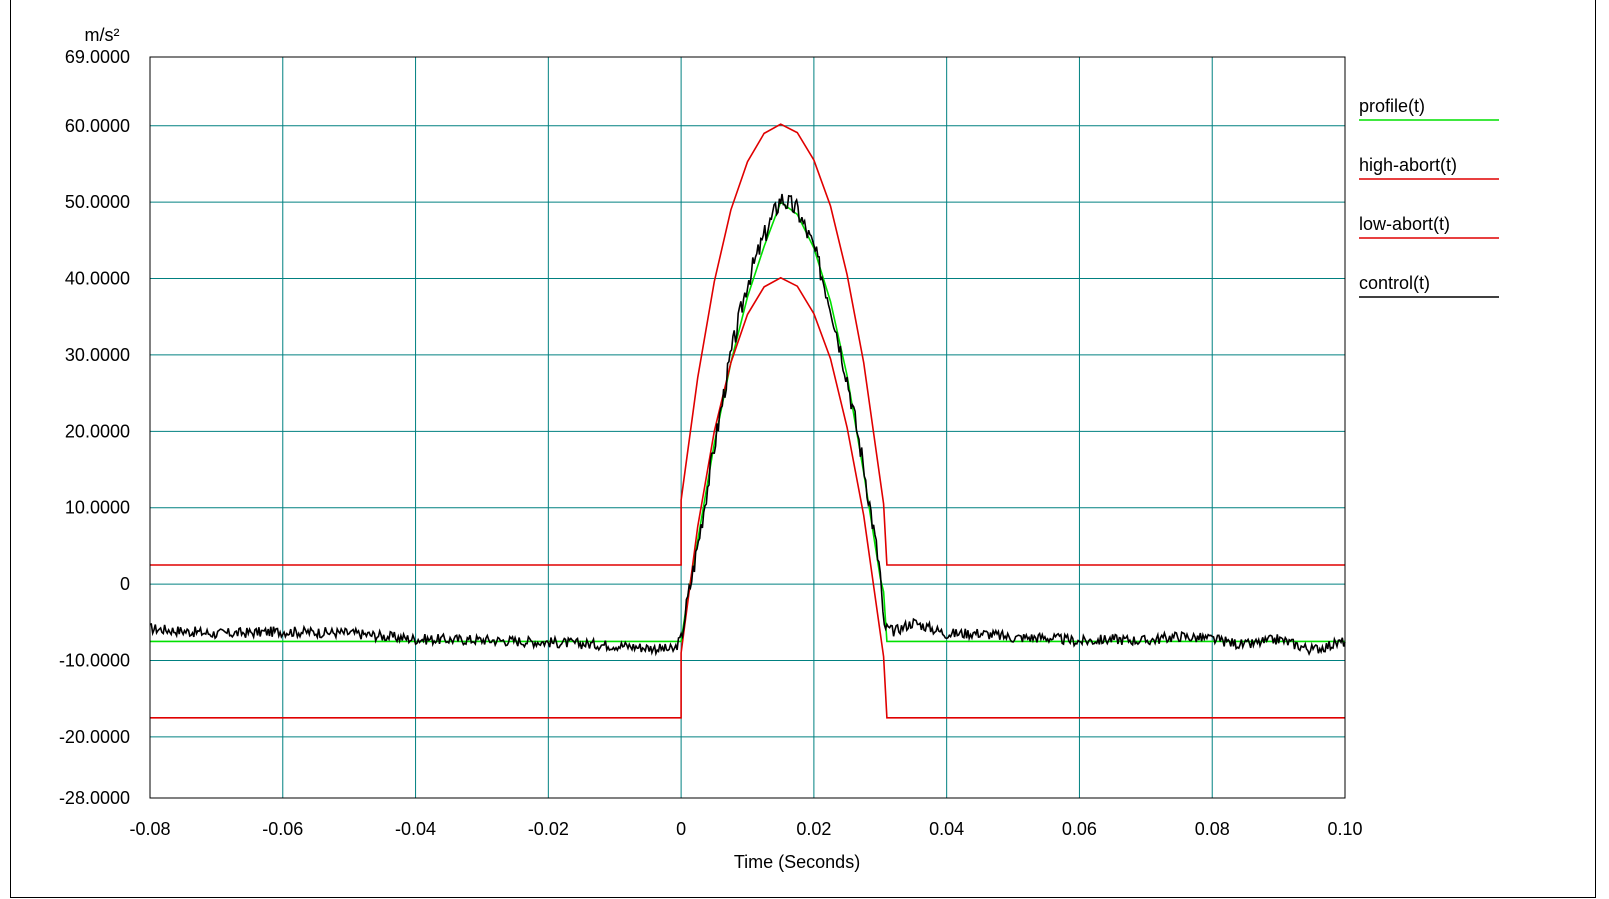 The image size is (1609, 899). I want to click on y-tick-label: 10.0000, so click(97, 508).